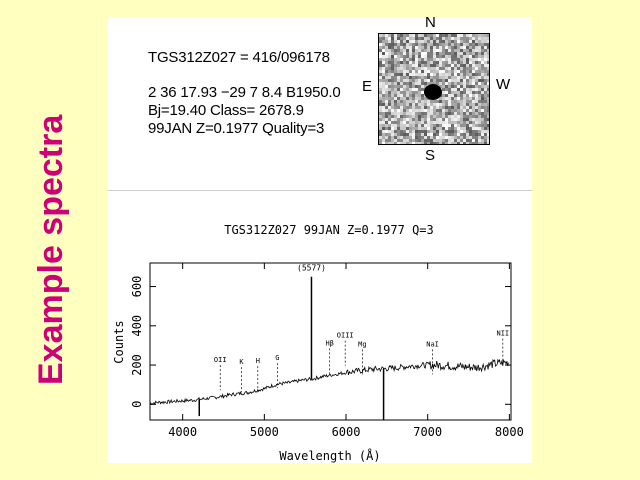  What do you see at coordinates (241, 362) in the screenshot?
I see `line-label: K` at bounding box center [241, 362].